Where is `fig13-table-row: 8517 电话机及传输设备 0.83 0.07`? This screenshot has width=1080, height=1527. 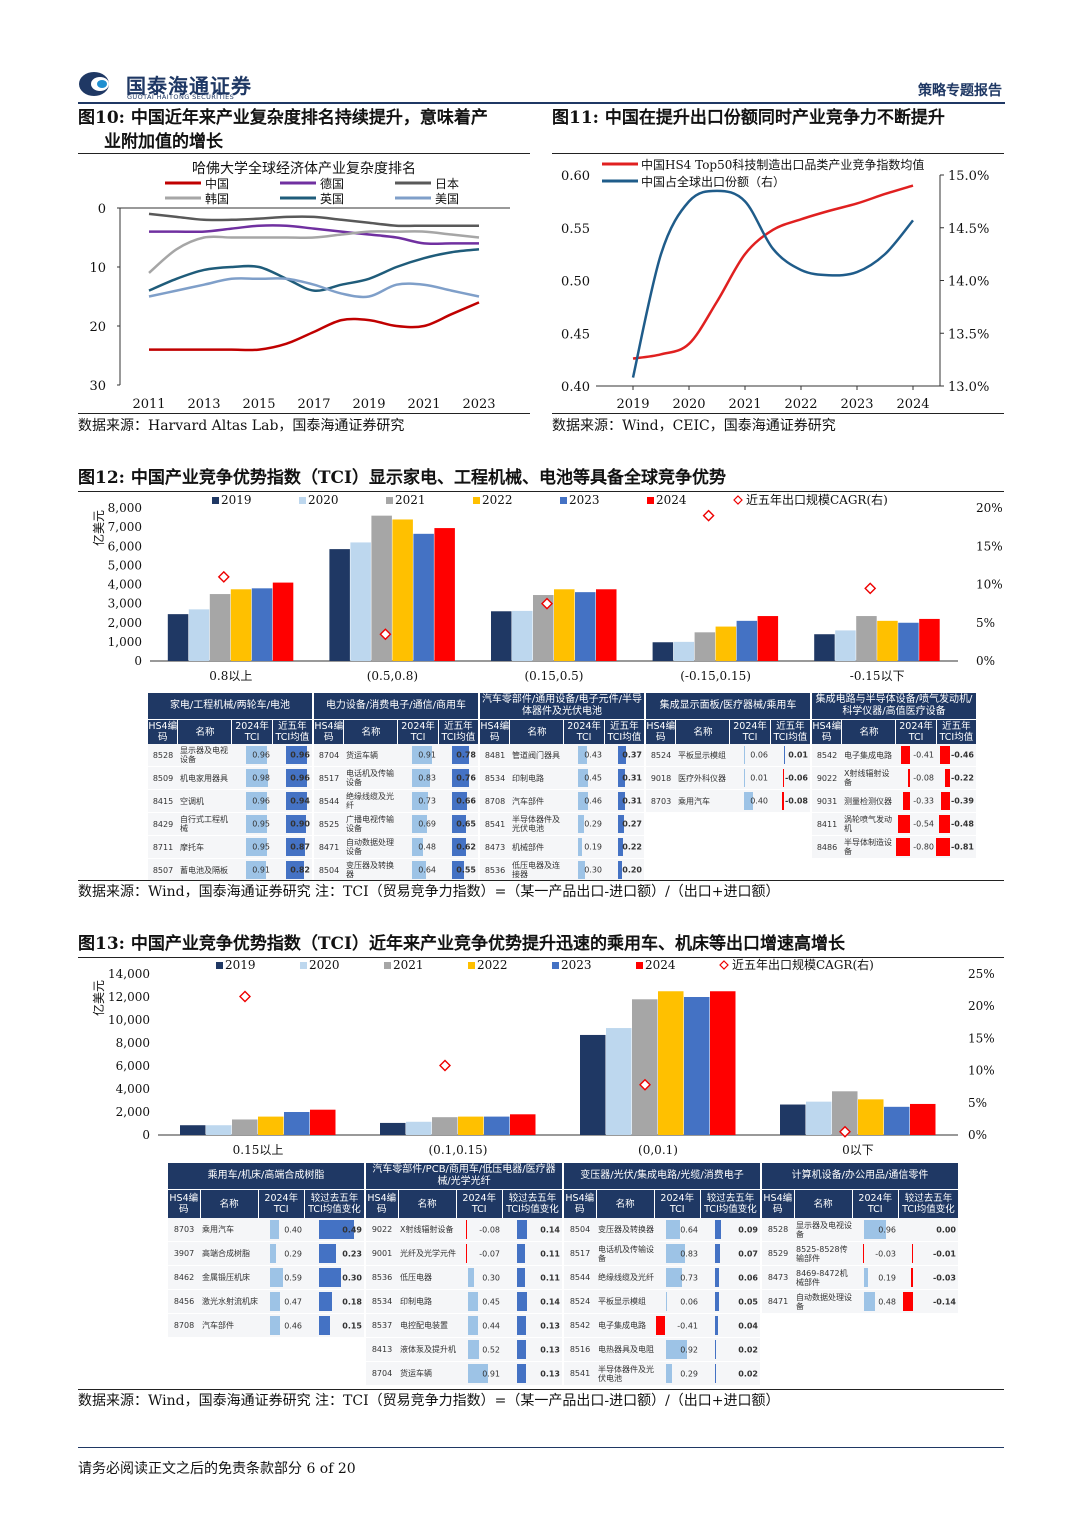 fig13-table-row: 8517 电话机及传输设备 0.83 0.07 is located at coordinates (662, 1254).